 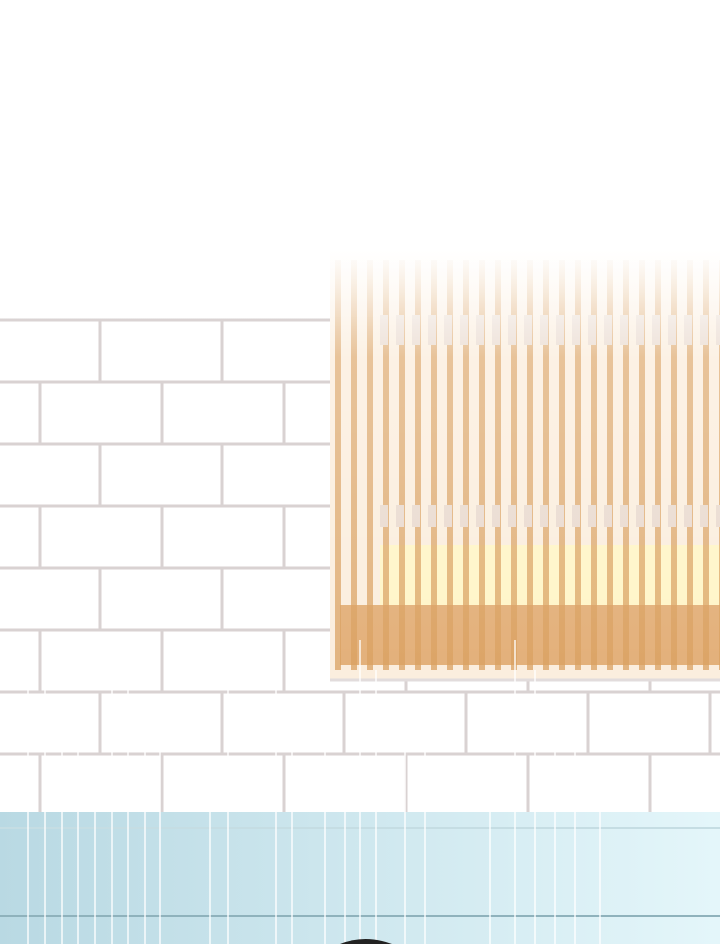 I want to click on dark-shape, so click(x=366, y=941).